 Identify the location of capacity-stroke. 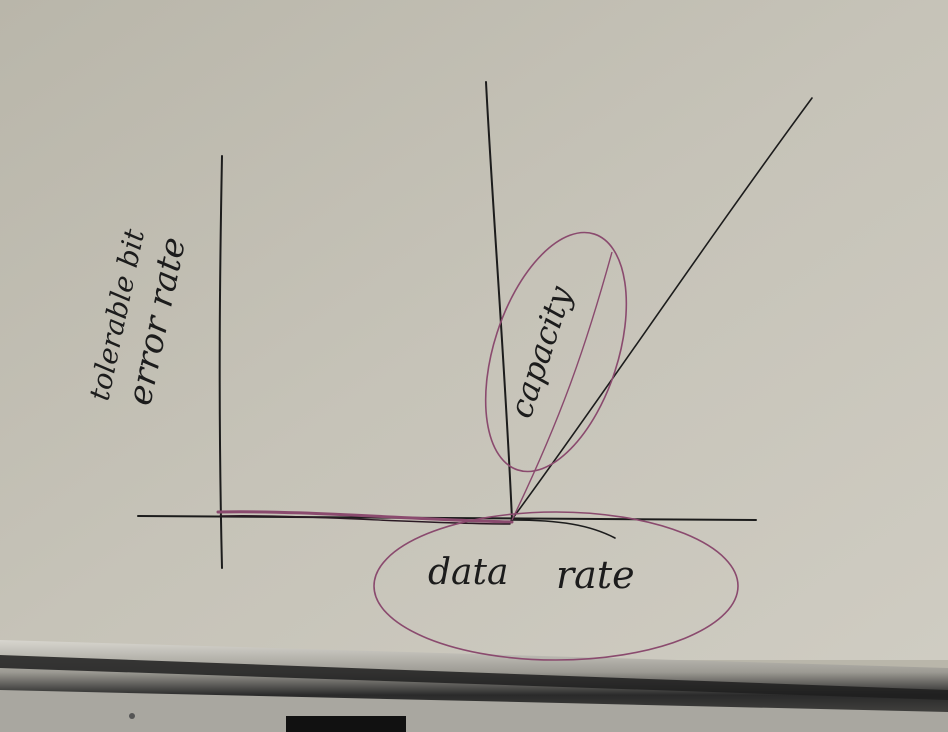
(562, 386).